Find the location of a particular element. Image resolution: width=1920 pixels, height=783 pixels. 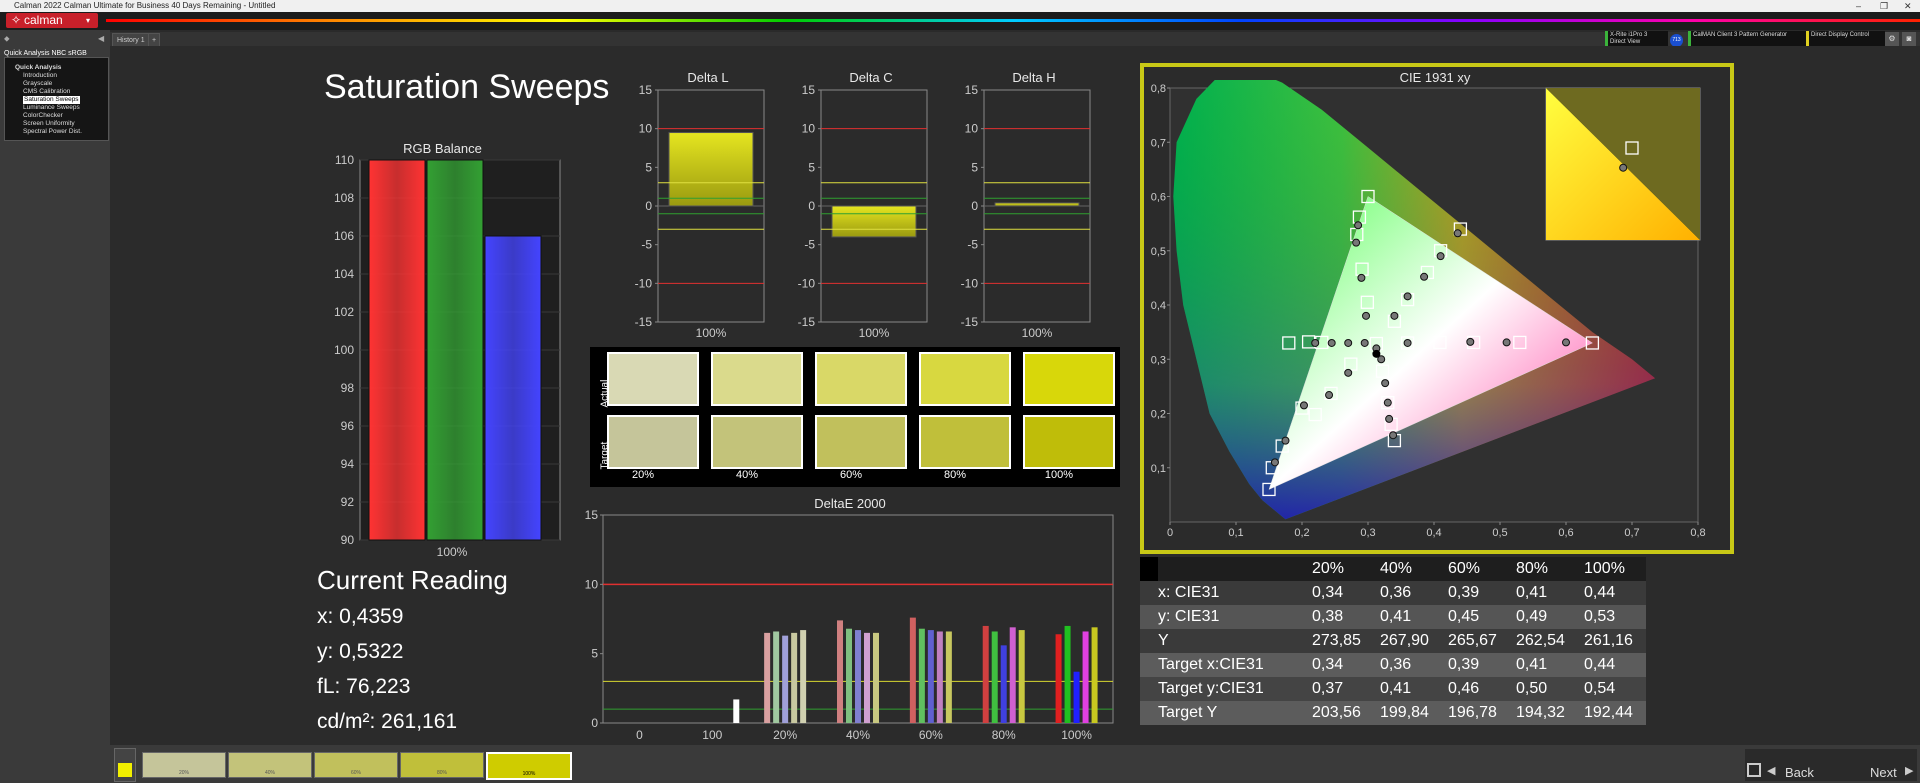

table-cell: 203,56 is located at coordinates (1336, 712).